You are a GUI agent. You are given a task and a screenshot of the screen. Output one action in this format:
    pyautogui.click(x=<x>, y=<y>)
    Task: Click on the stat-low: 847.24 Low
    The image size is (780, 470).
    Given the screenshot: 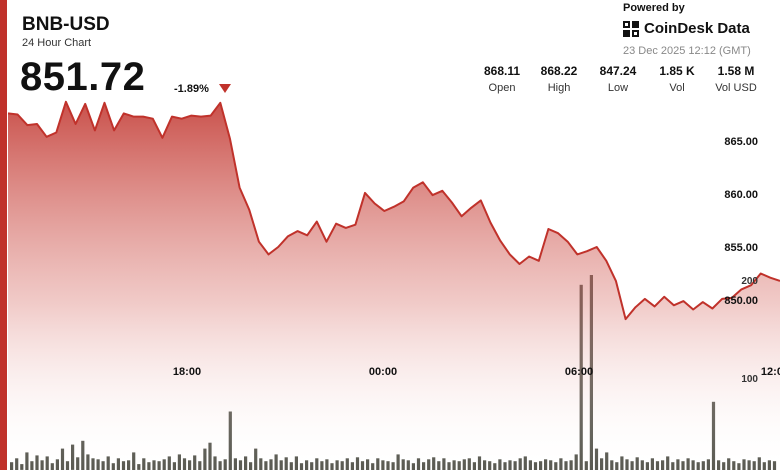 What is the action you would take?
    pyautogui.click(x=618, y=79)
    